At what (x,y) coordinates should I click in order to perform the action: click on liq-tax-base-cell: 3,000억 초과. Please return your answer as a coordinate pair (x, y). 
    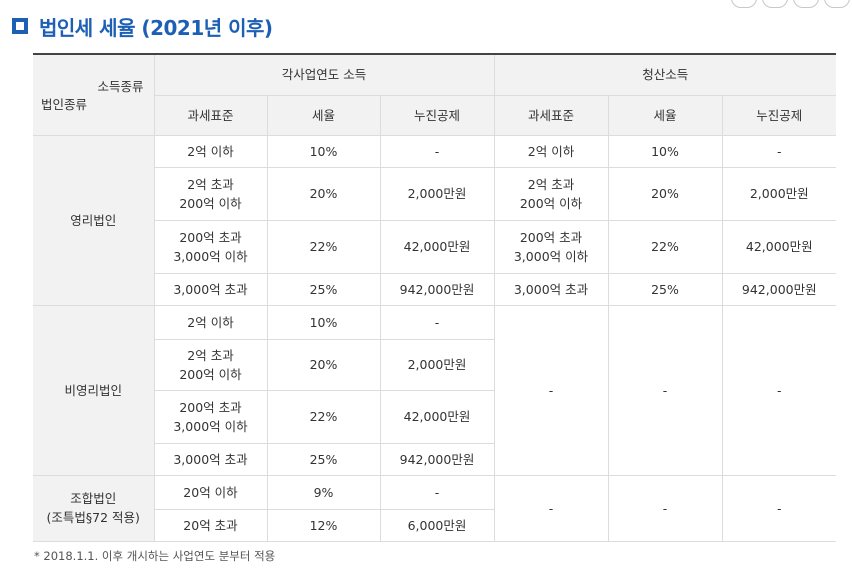
    Looking at the image, I should click on (551, 289).